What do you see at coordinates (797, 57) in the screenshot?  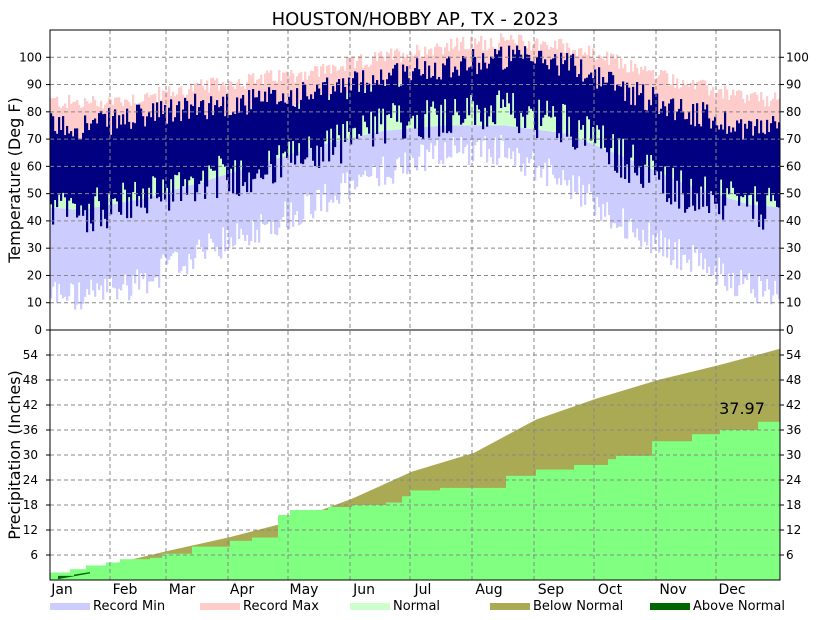 I see `temp-tick-label-right: 100` at bounding box center [797, 57].